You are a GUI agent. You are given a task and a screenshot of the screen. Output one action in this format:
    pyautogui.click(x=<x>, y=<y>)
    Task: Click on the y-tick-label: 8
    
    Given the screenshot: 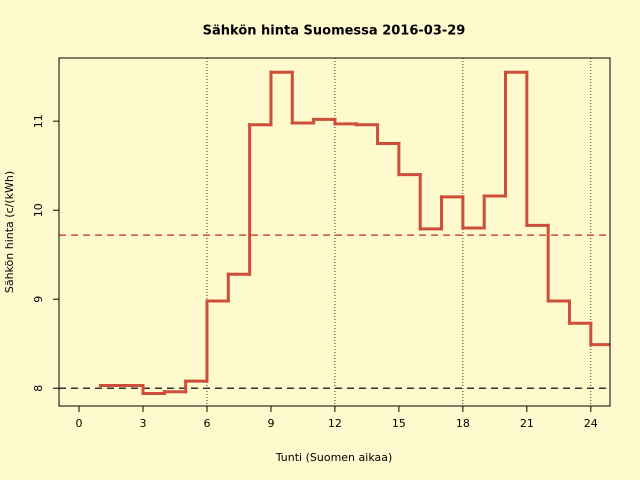 What is the action you would take?
    pyautogui.click(x=38, y=388)
    